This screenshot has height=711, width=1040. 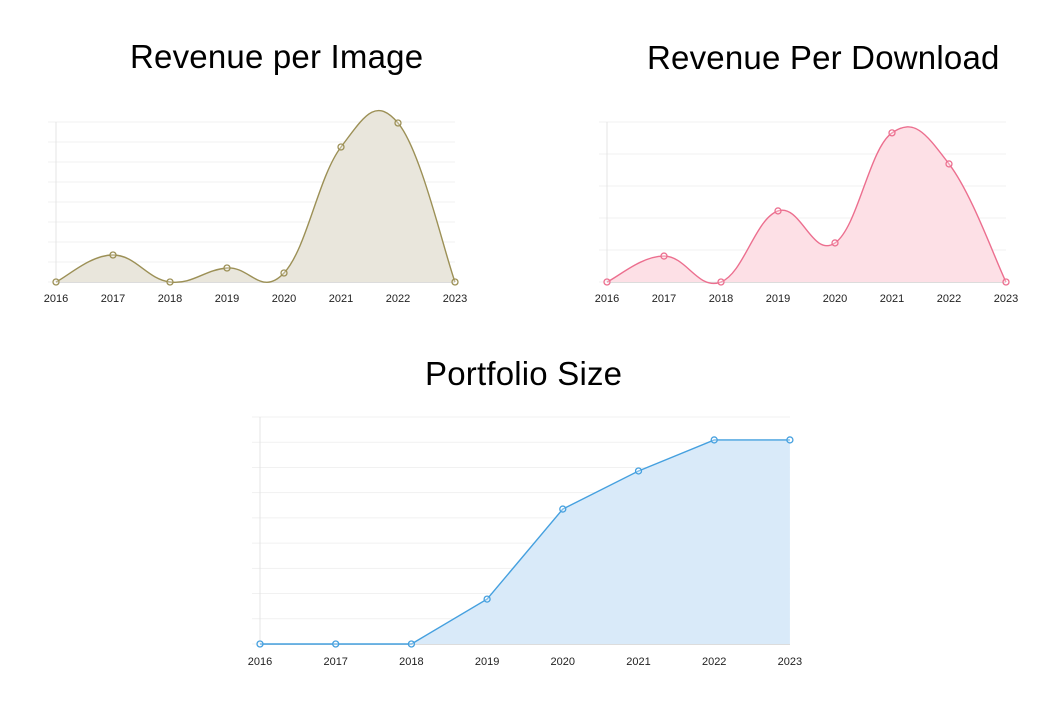 What do you see at coordinates (277, 56) in the screenshot?
I see `chart-title-revenue-per-image: Revenue per Image` at bounding box center [277, 56].